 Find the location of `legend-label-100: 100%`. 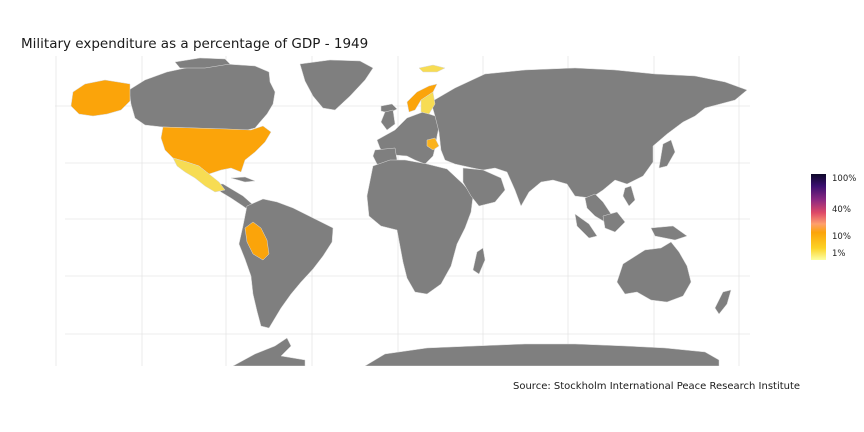

legend-label-100: 100% is located at coordinates (844, 179).